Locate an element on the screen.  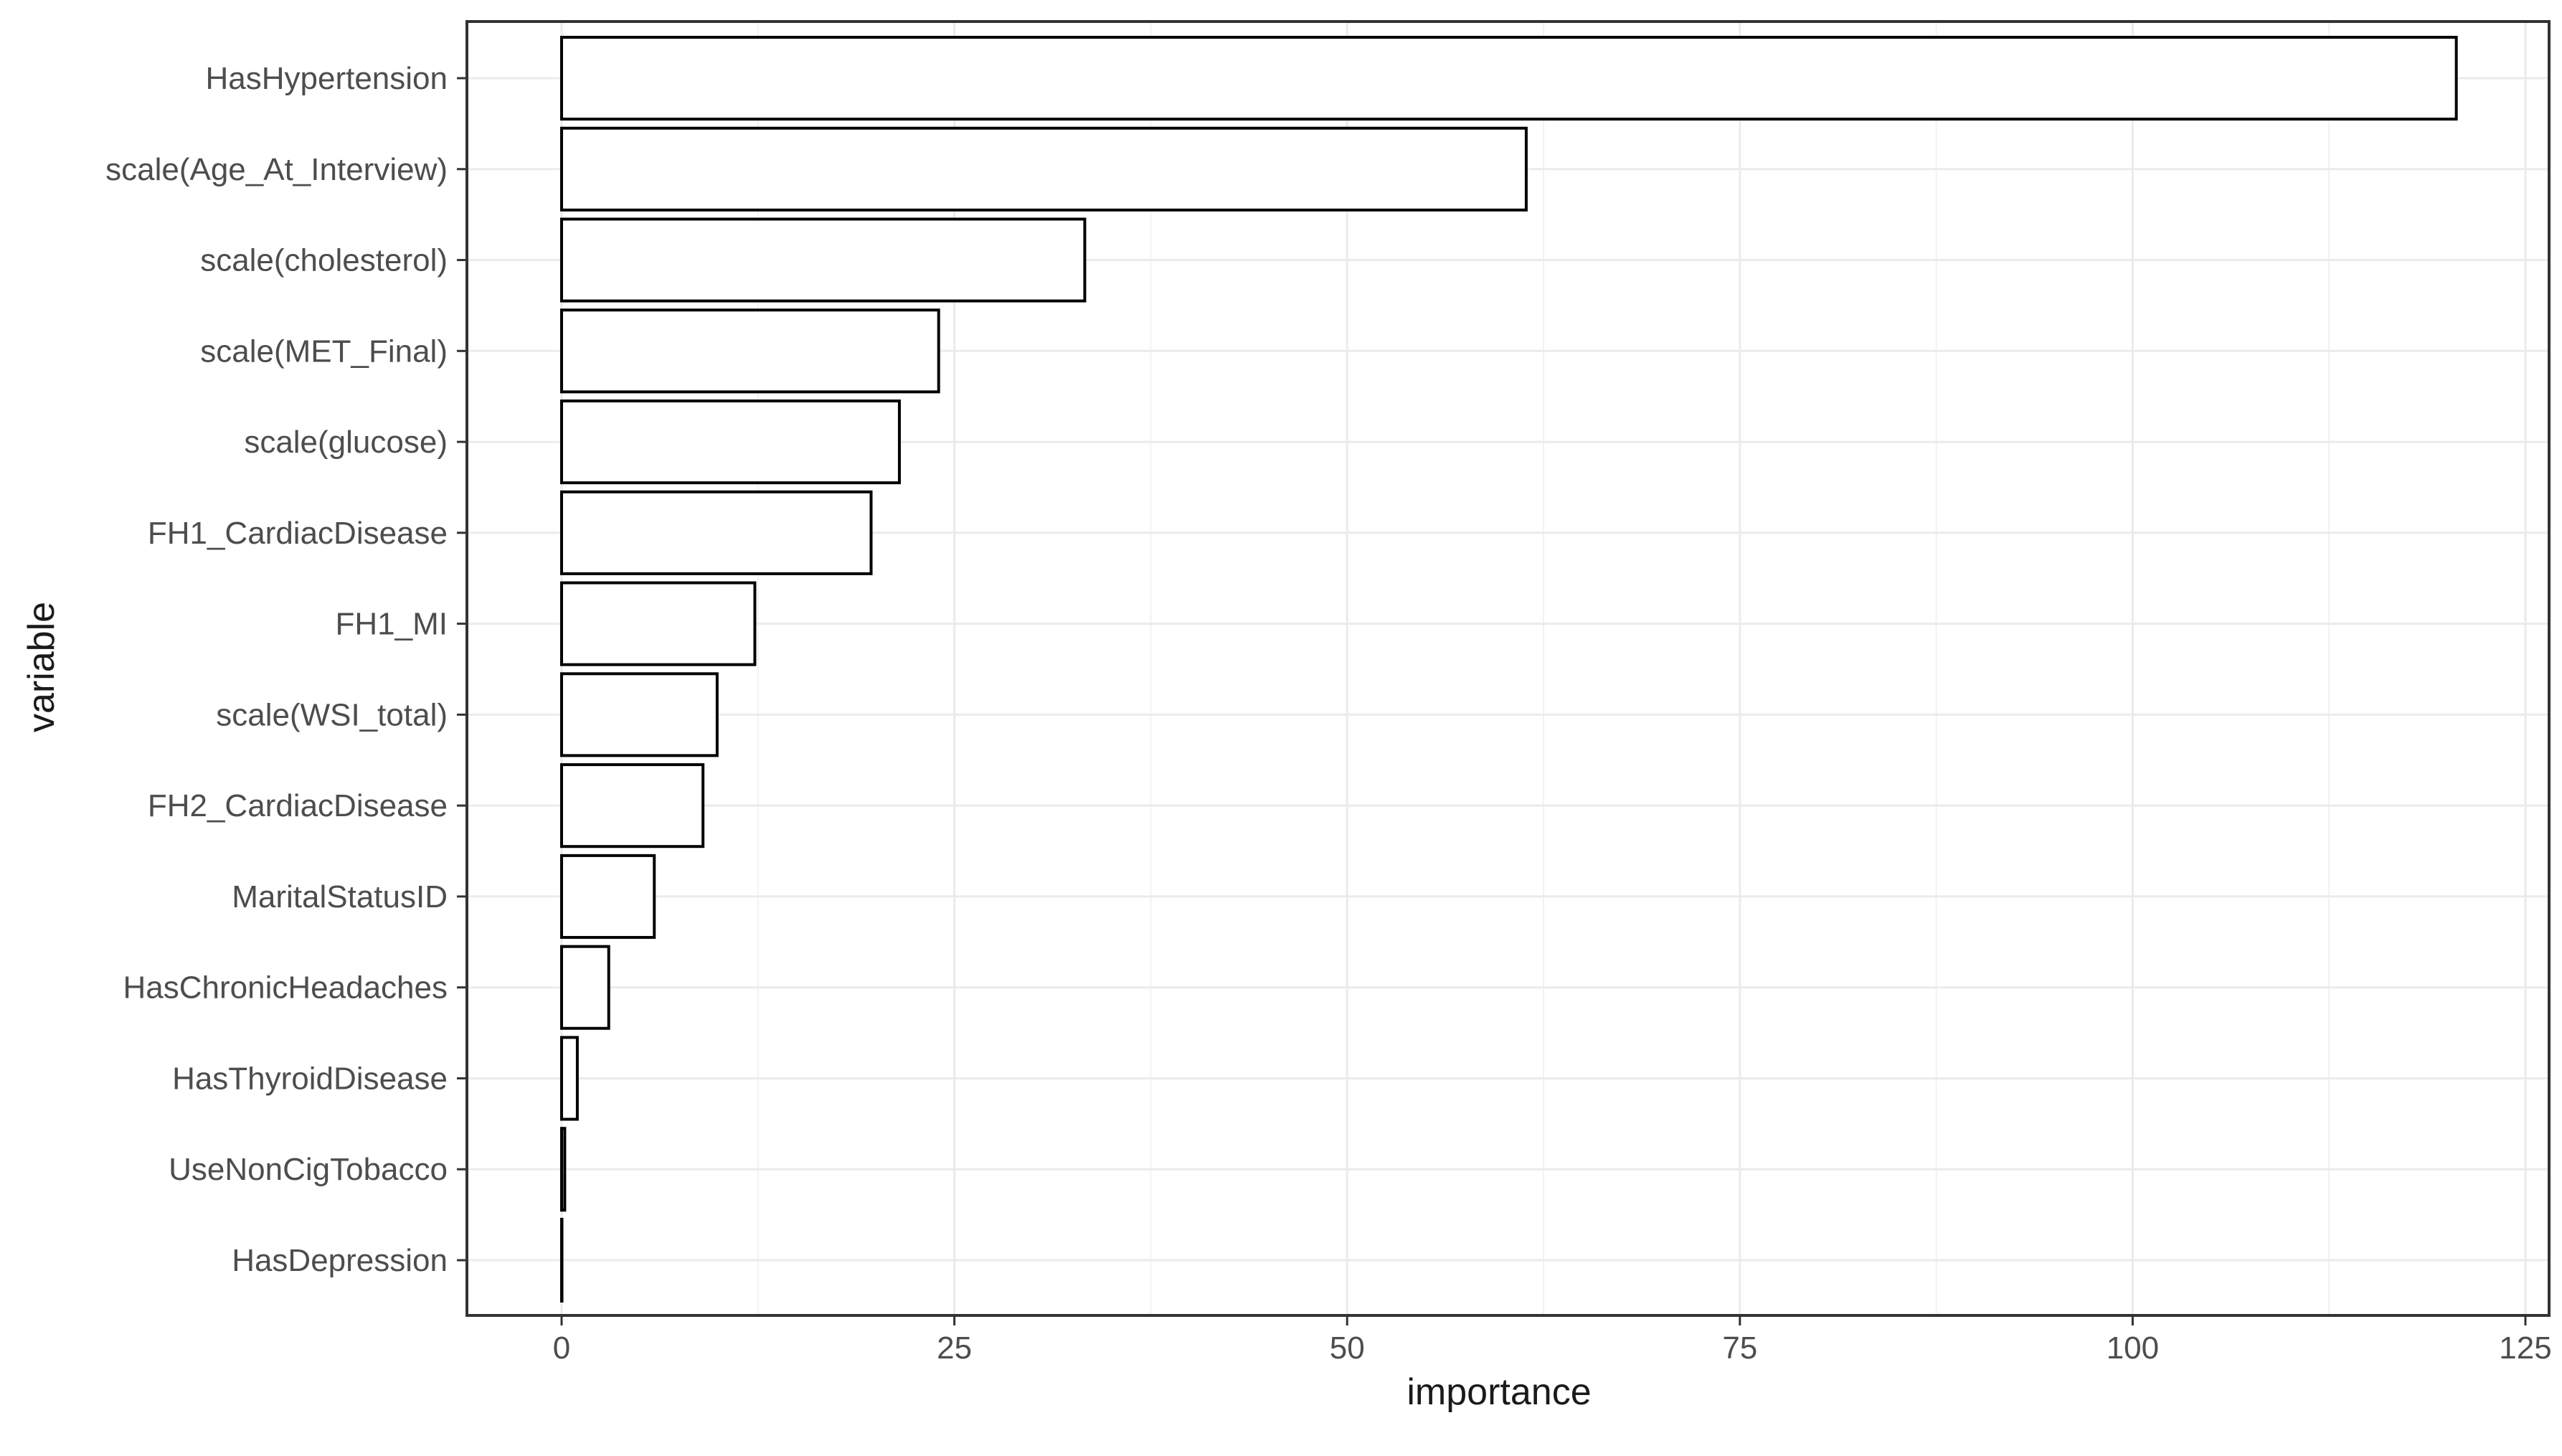
x-tick-label: 0 is located at coordinates (561, 1348).